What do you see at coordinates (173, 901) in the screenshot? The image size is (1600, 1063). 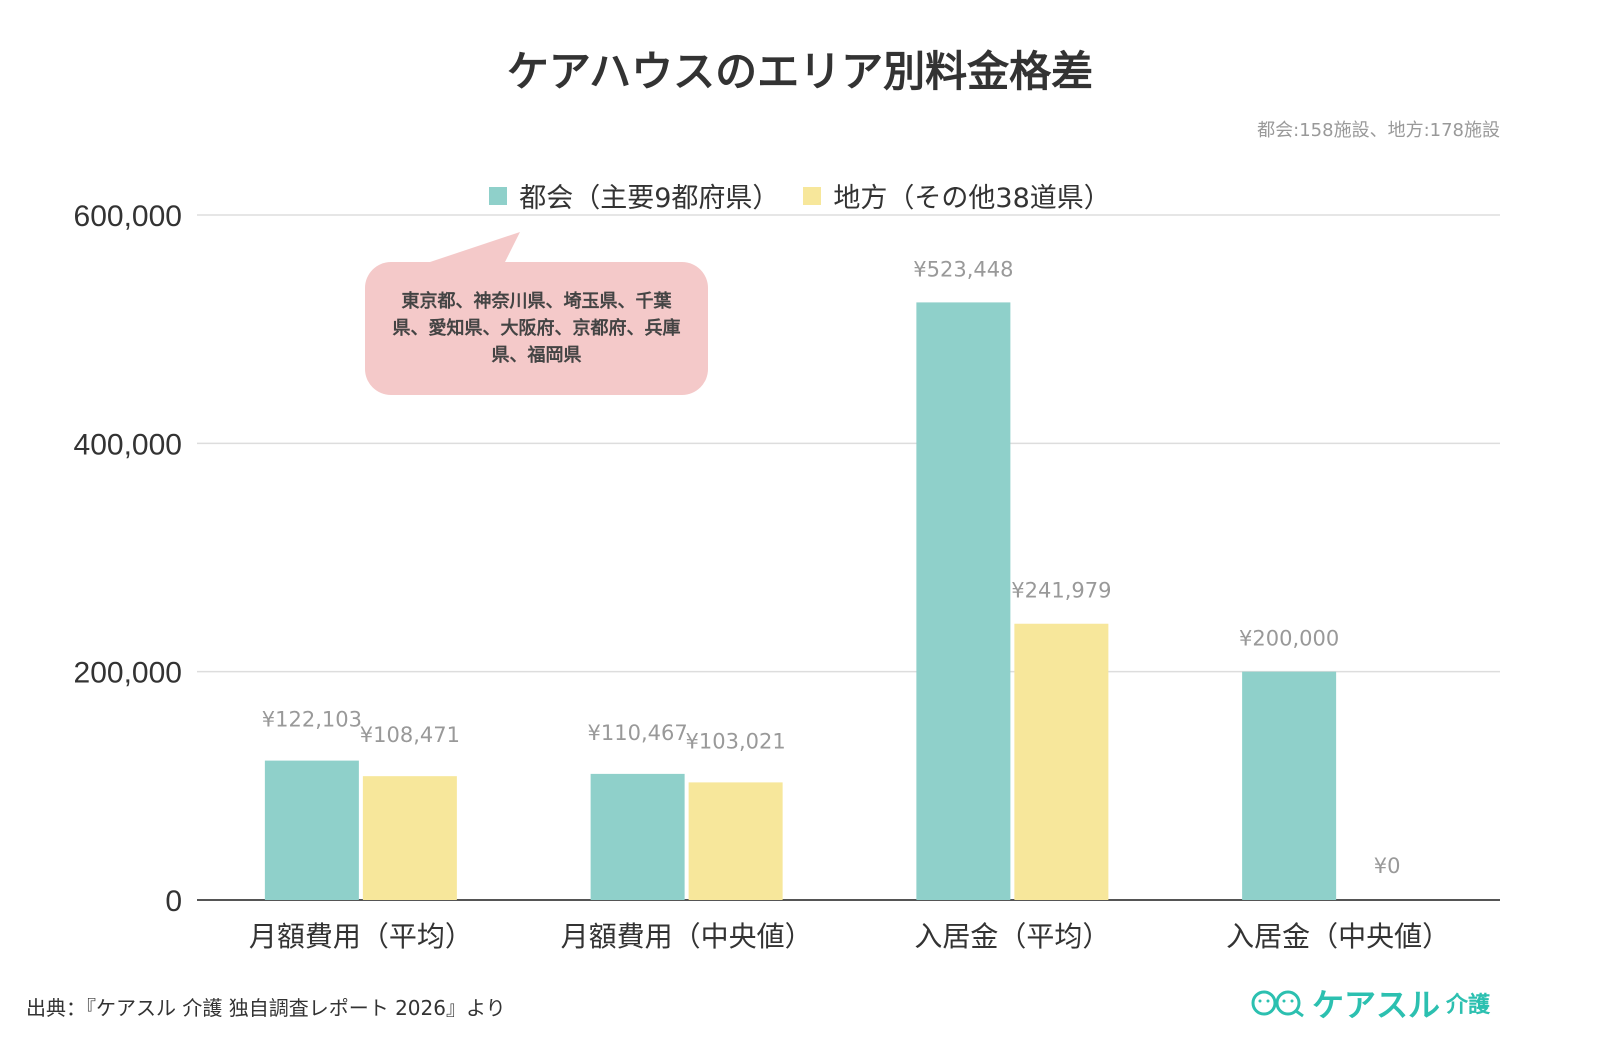 I see `y-tick-label: 0` at bounding box center [173, 901].